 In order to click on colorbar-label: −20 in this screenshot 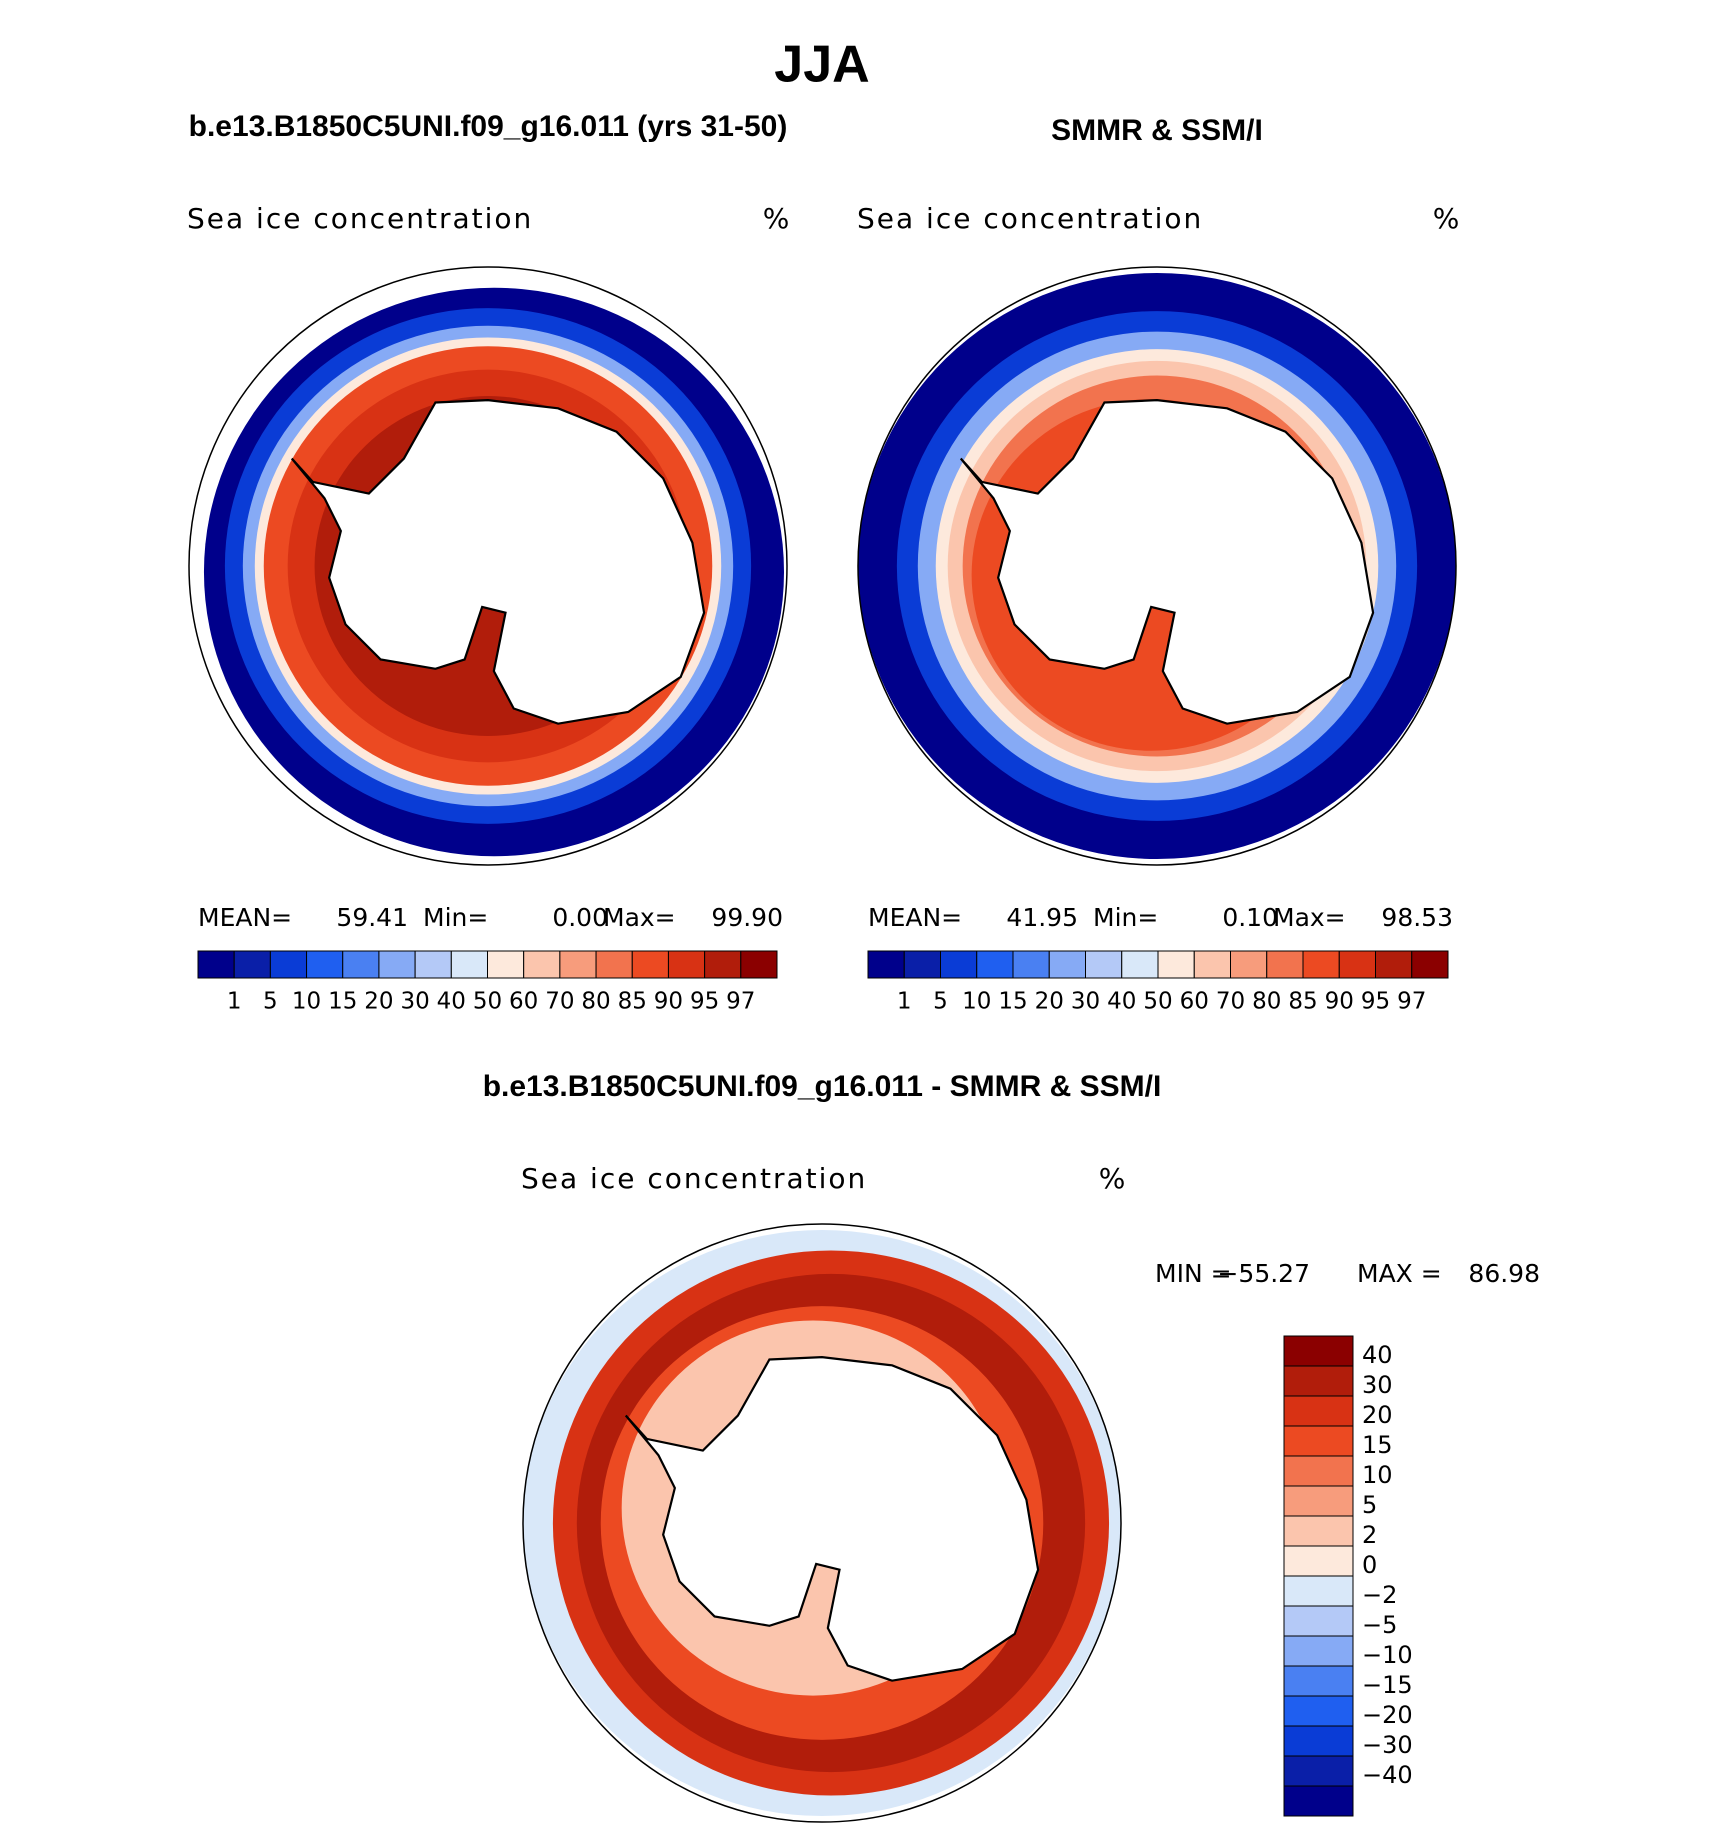, I will do `click(1387, 1715)`.